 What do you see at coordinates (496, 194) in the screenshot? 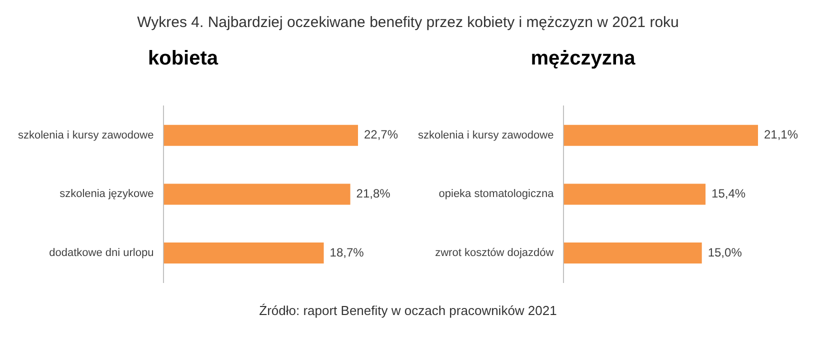
I see `y-tick-label: opieka stomatologiczna` at bounding box center [496, 194].